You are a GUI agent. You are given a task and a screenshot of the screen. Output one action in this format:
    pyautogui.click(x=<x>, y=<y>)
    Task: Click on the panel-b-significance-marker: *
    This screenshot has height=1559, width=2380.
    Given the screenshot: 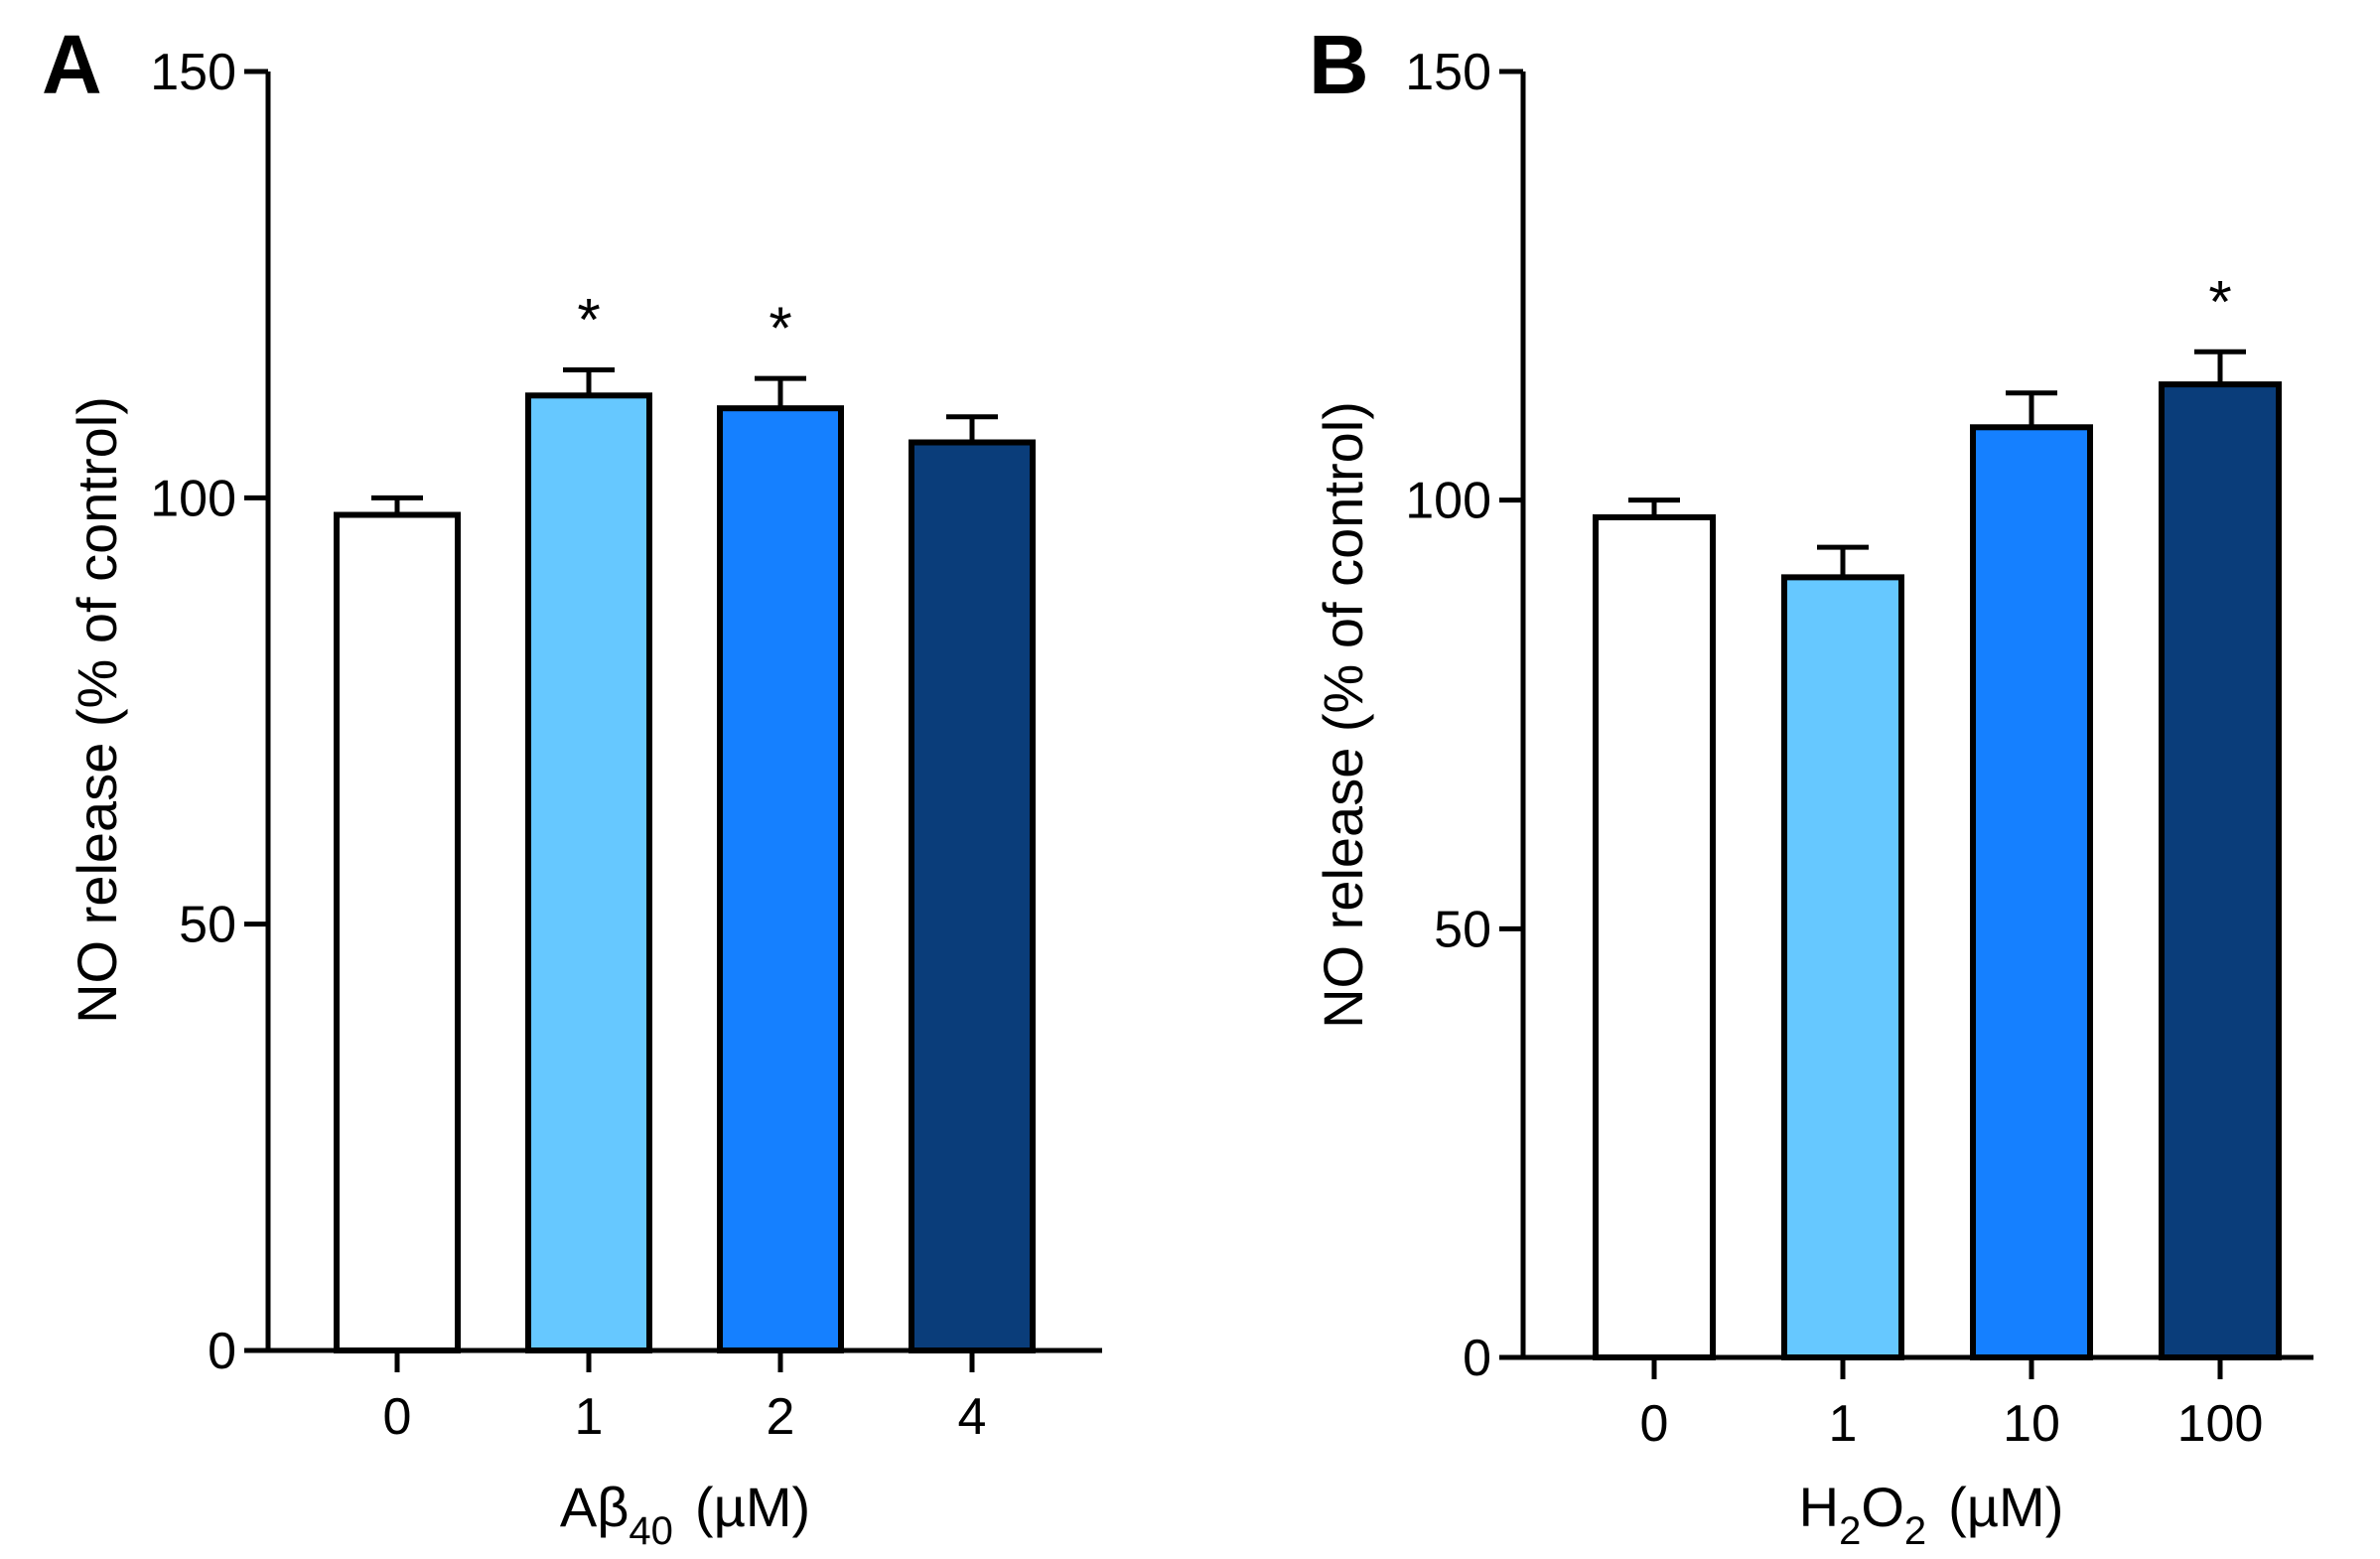 What is the action you would take?
    pyautogui.click(x=2219, y=301)
    